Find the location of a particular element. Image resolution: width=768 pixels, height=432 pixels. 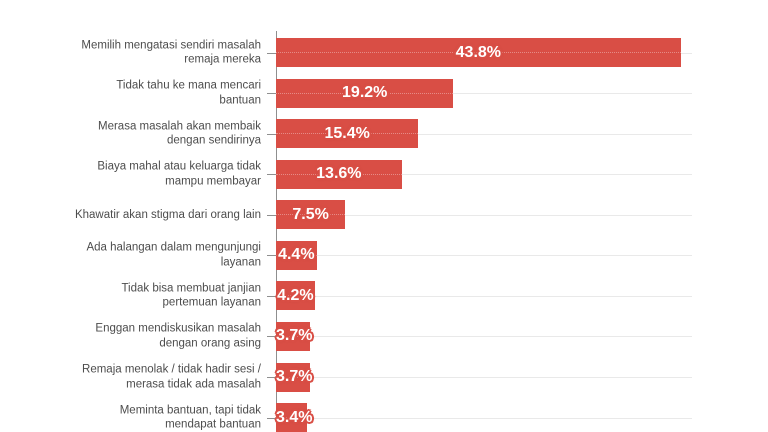

category-label-line: bantuan is located at coordinates (240, 100).